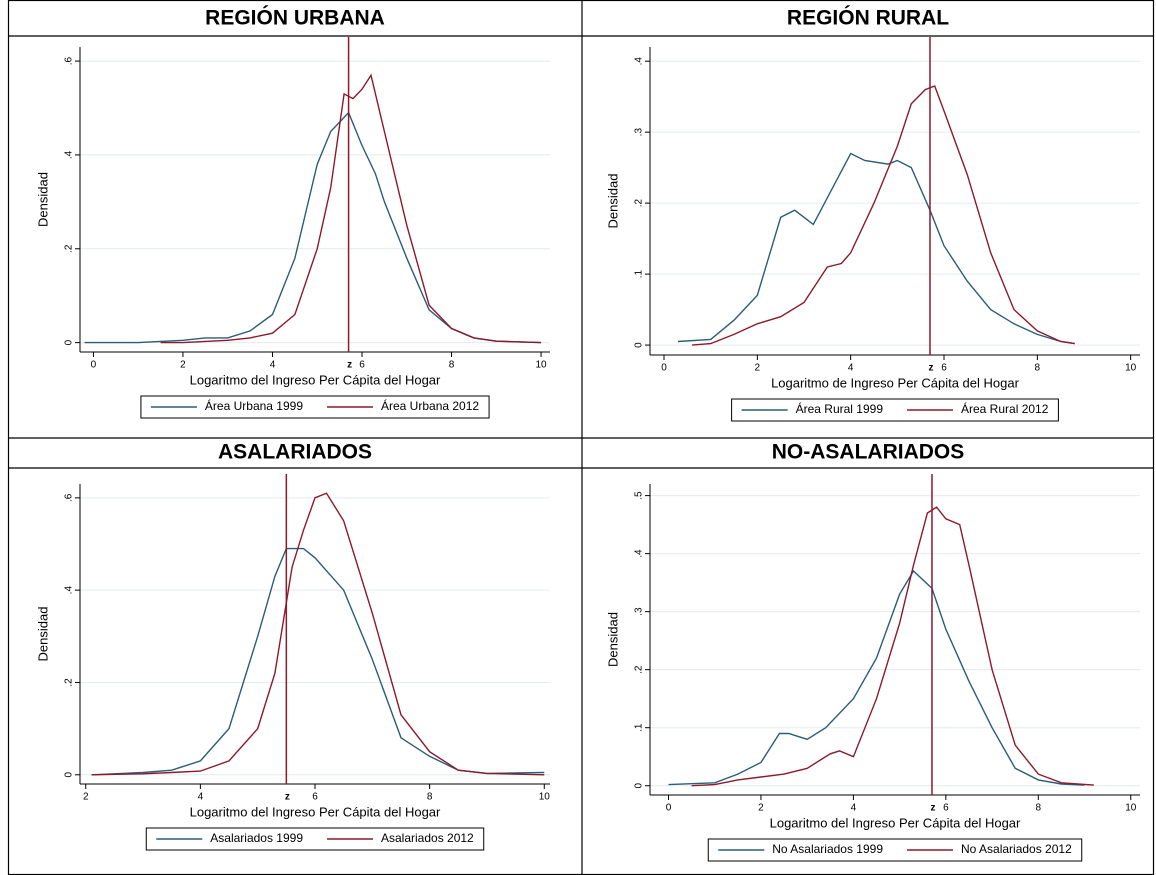 This screenshot has height=875, width=1156. Describe the element at coordinates (427, 838) in the screenshot. I see `legend-label: Asalariados 2012` at that location.